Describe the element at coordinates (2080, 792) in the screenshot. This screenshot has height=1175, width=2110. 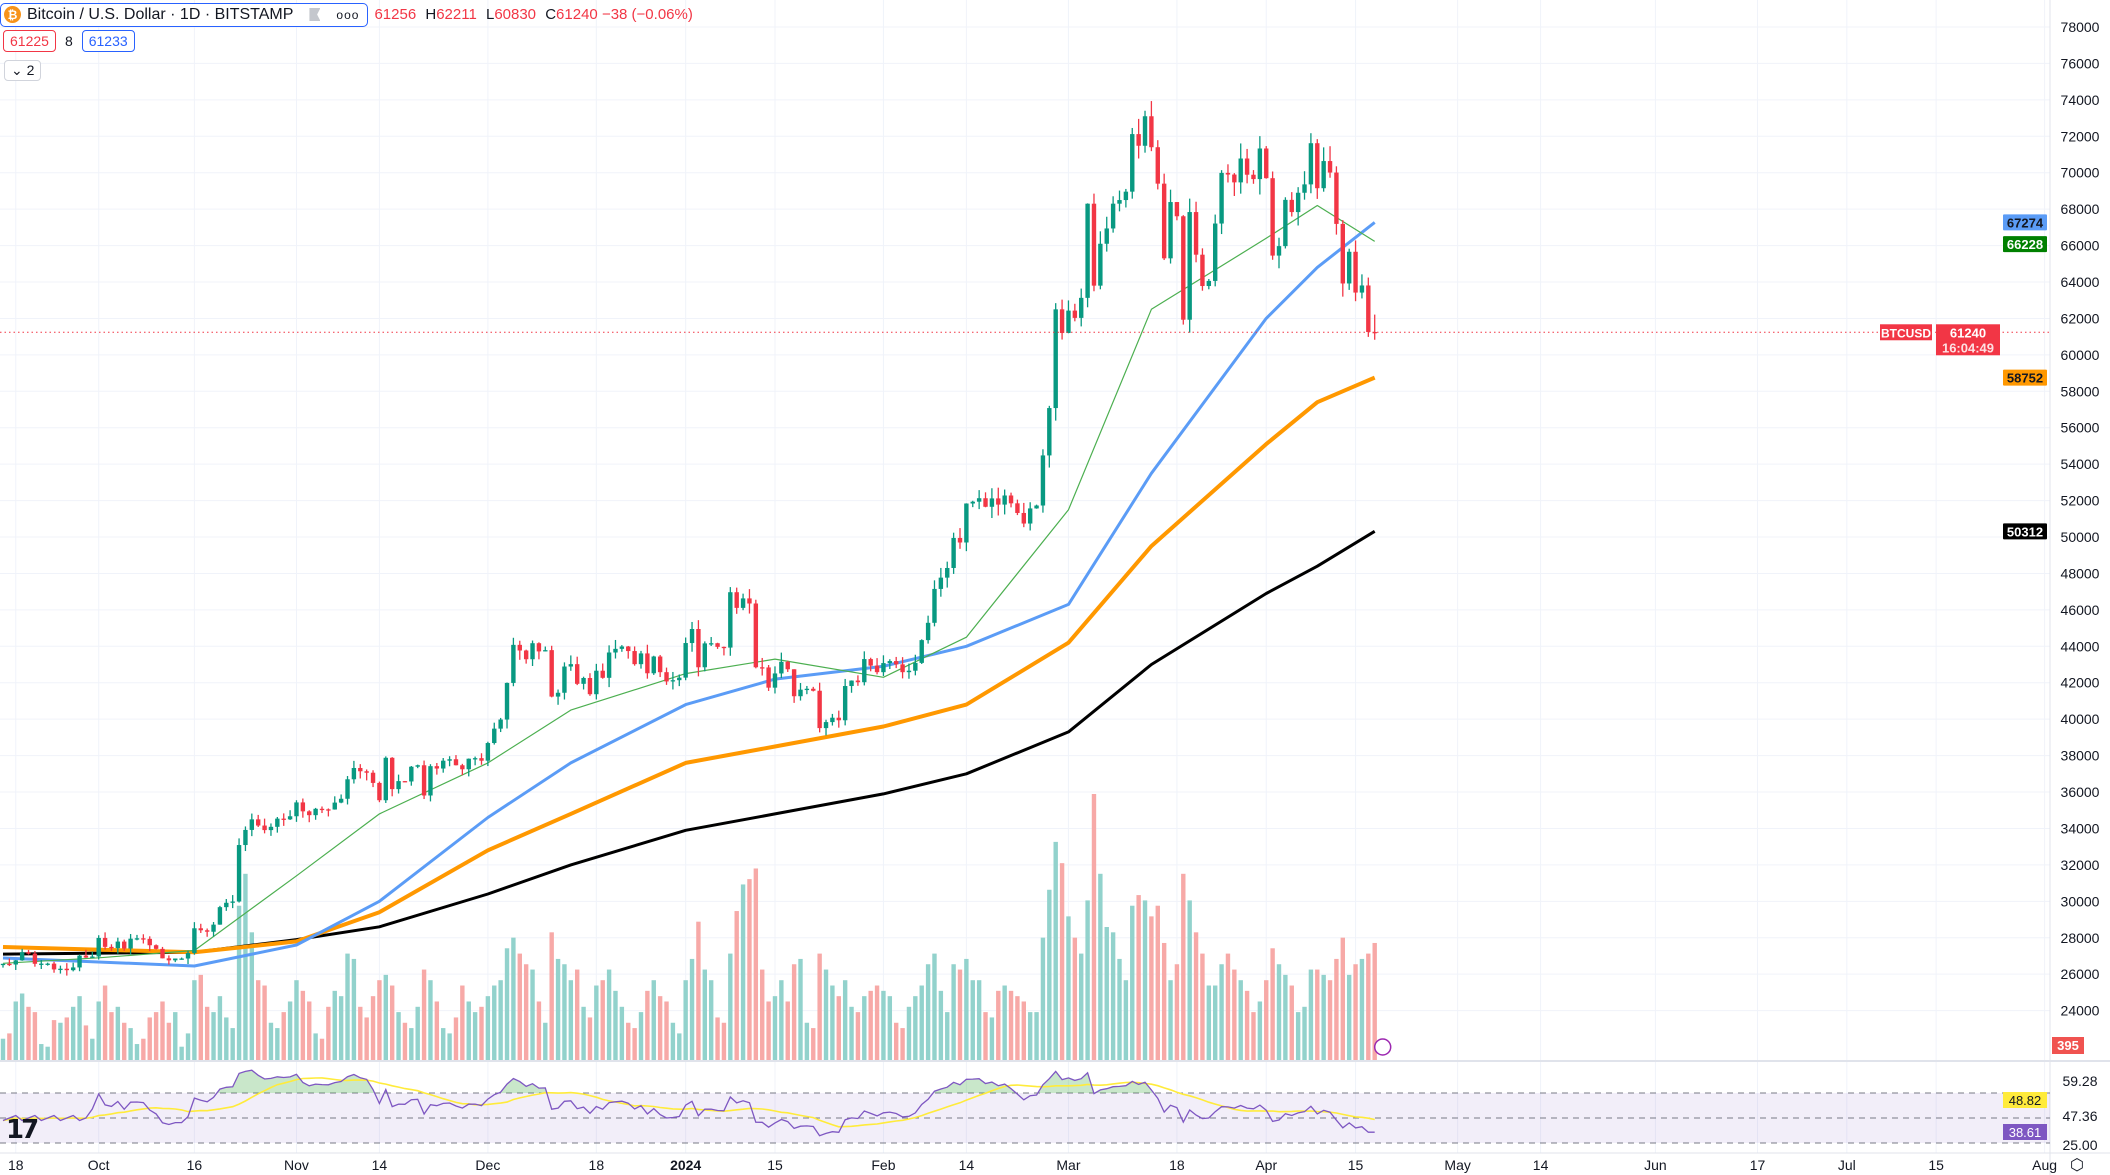
I see `price-axis-label: 36000` at that location.